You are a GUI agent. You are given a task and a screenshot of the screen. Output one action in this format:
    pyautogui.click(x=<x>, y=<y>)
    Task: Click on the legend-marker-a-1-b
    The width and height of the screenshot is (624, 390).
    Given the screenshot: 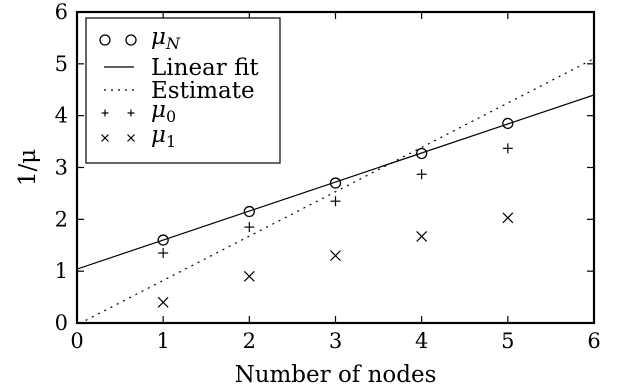 What is the action you would take?
    pyautogui.click(x=105, y=138)
    